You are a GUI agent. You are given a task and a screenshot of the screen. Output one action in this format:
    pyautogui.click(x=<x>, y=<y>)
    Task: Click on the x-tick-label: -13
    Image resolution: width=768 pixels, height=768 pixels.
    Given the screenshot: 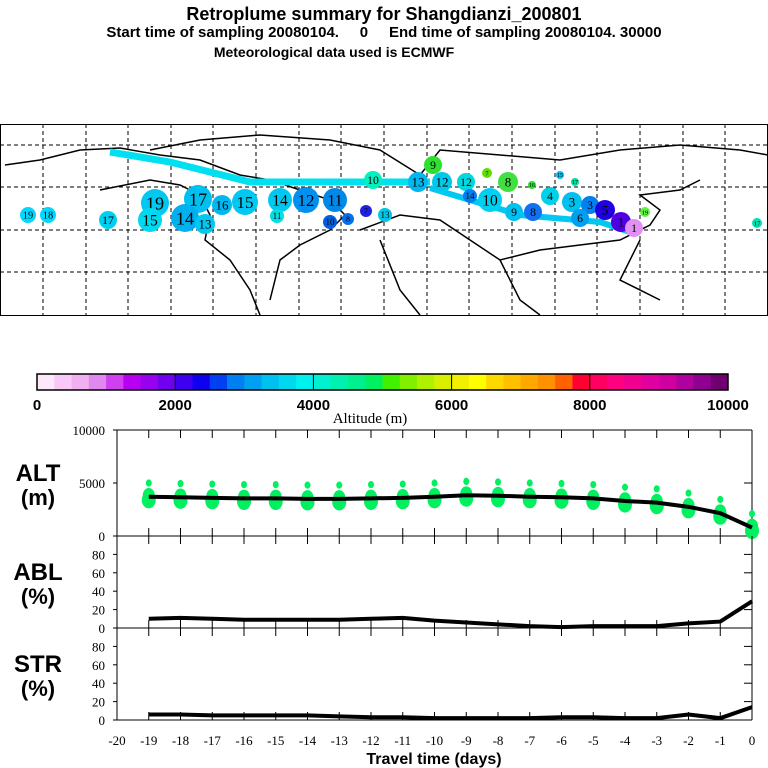 What is the action you would take?
    pyautogui.click(x=339, y=740)
    